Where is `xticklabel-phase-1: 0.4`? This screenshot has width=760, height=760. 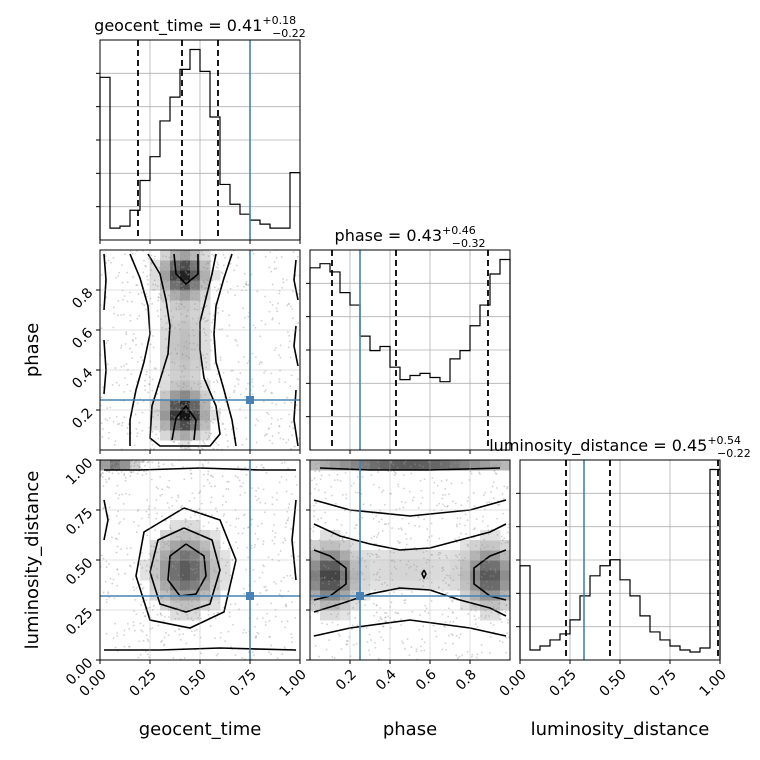 xticklabel-phase-1: 0.4 is located at coordinates (386, 680).